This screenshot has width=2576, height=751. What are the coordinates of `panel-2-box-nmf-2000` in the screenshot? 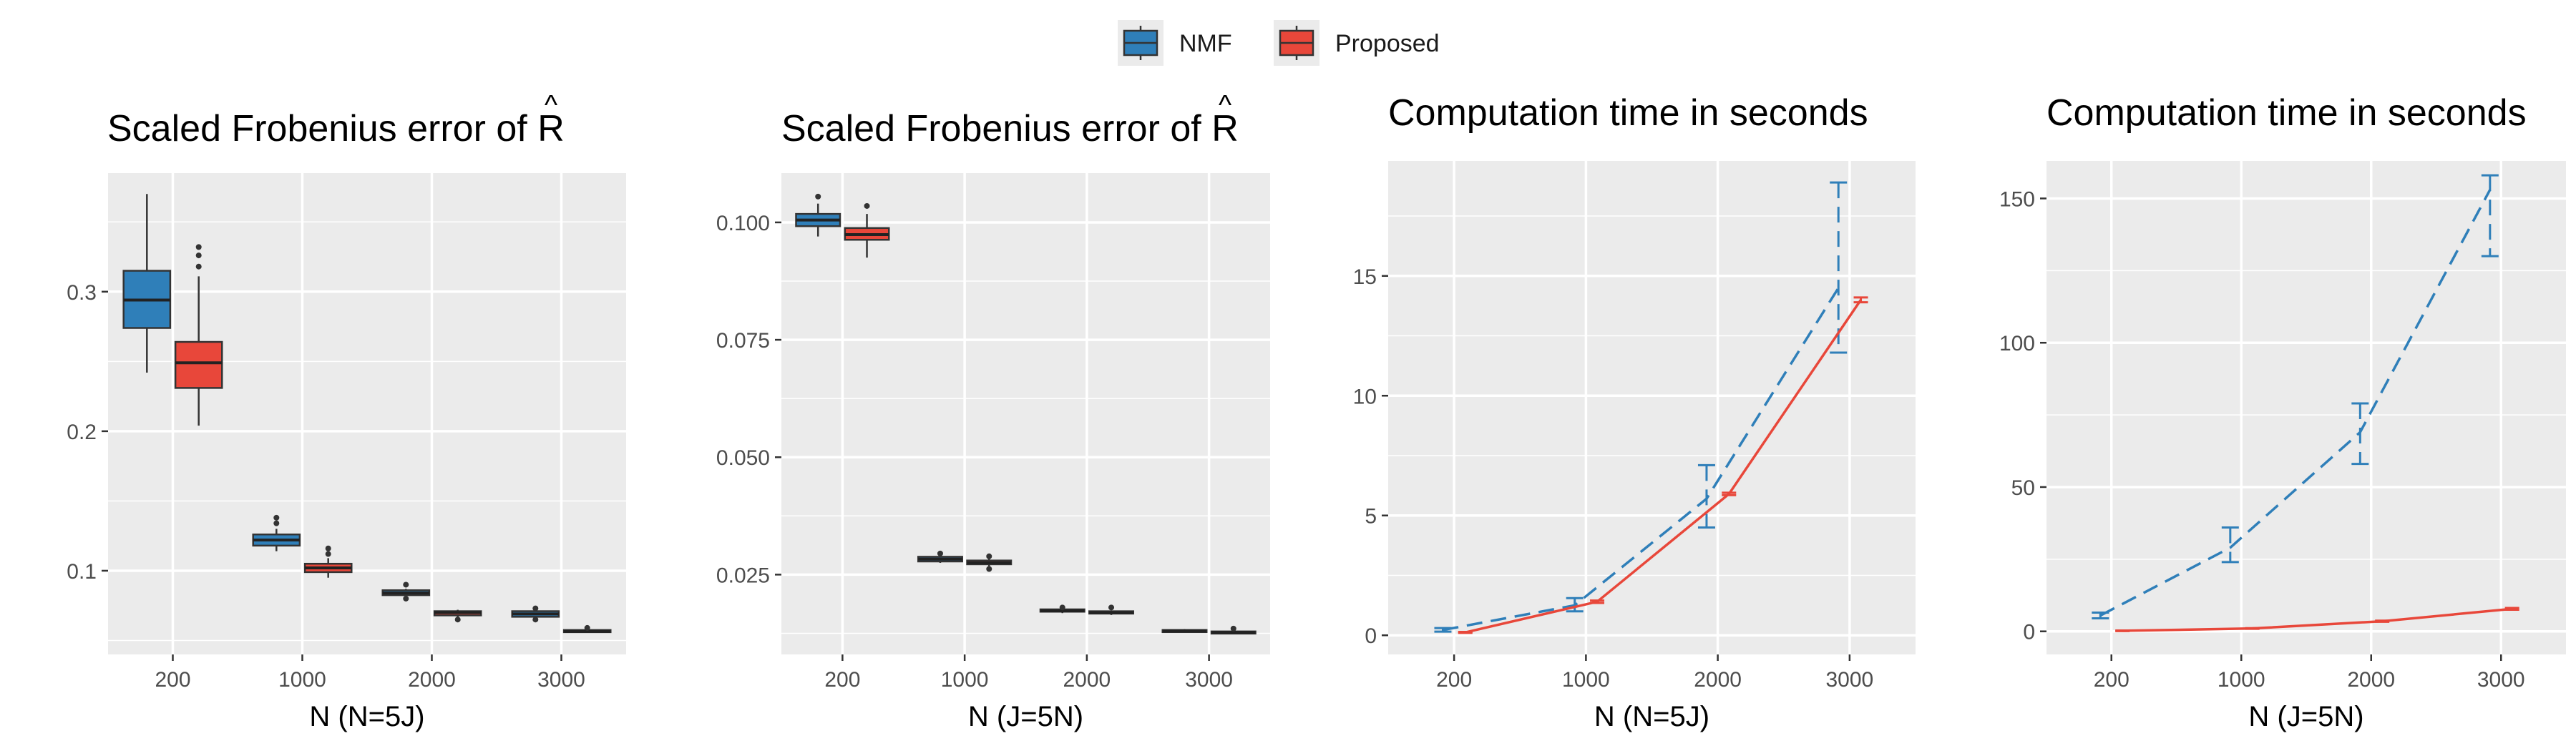 It's located at (1062, 609).